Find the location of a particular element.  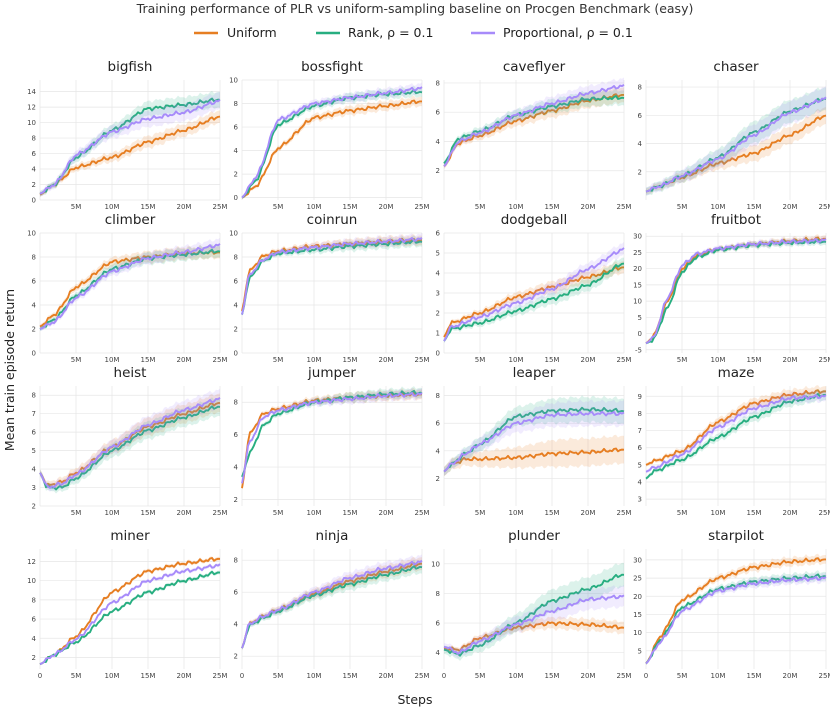

x-tick-label: 0 is located at coordinates (444, 676).